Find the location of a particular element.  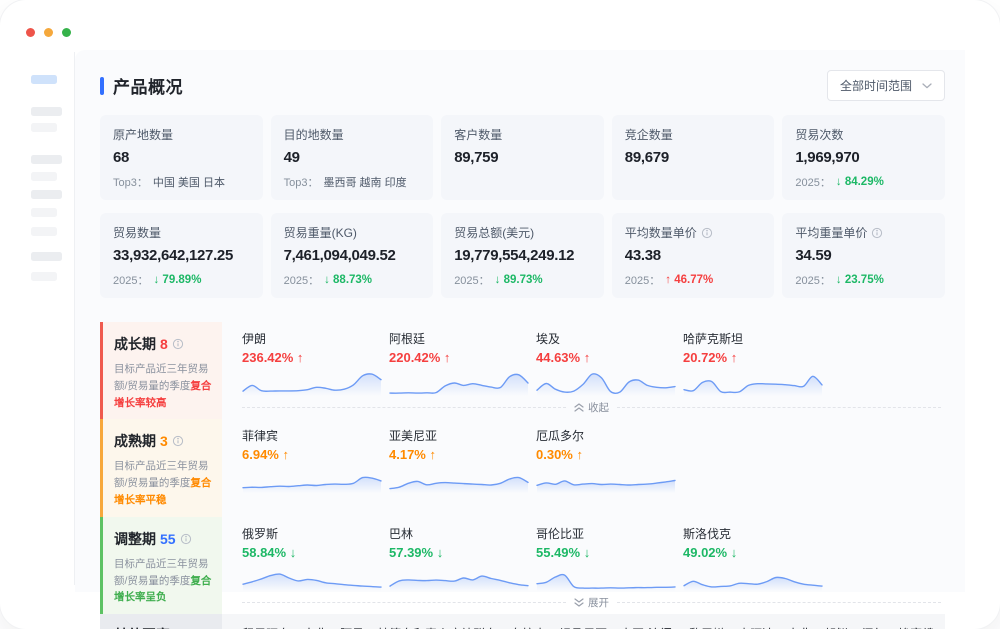

country-growth-percent: 49.02% ↓ is located at coordinates (710, 552).